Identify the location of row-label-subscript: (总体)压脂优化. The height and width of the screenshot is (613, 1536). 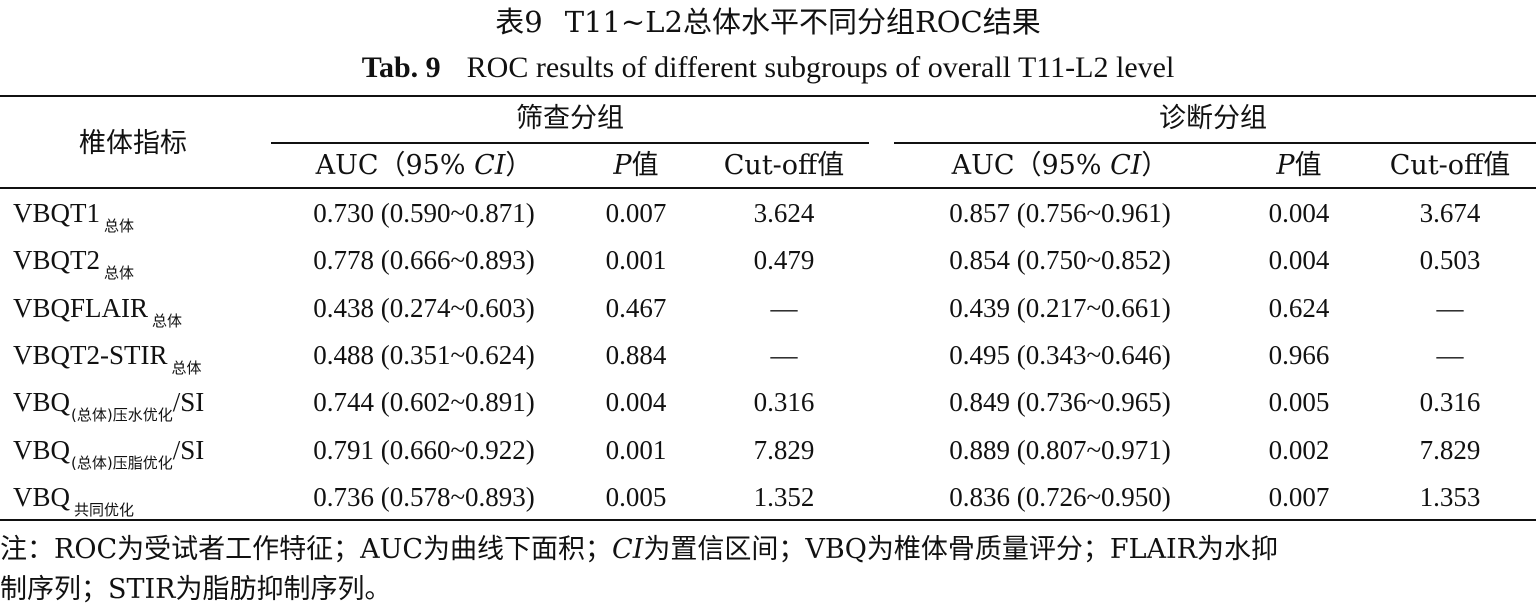
(122, 463).